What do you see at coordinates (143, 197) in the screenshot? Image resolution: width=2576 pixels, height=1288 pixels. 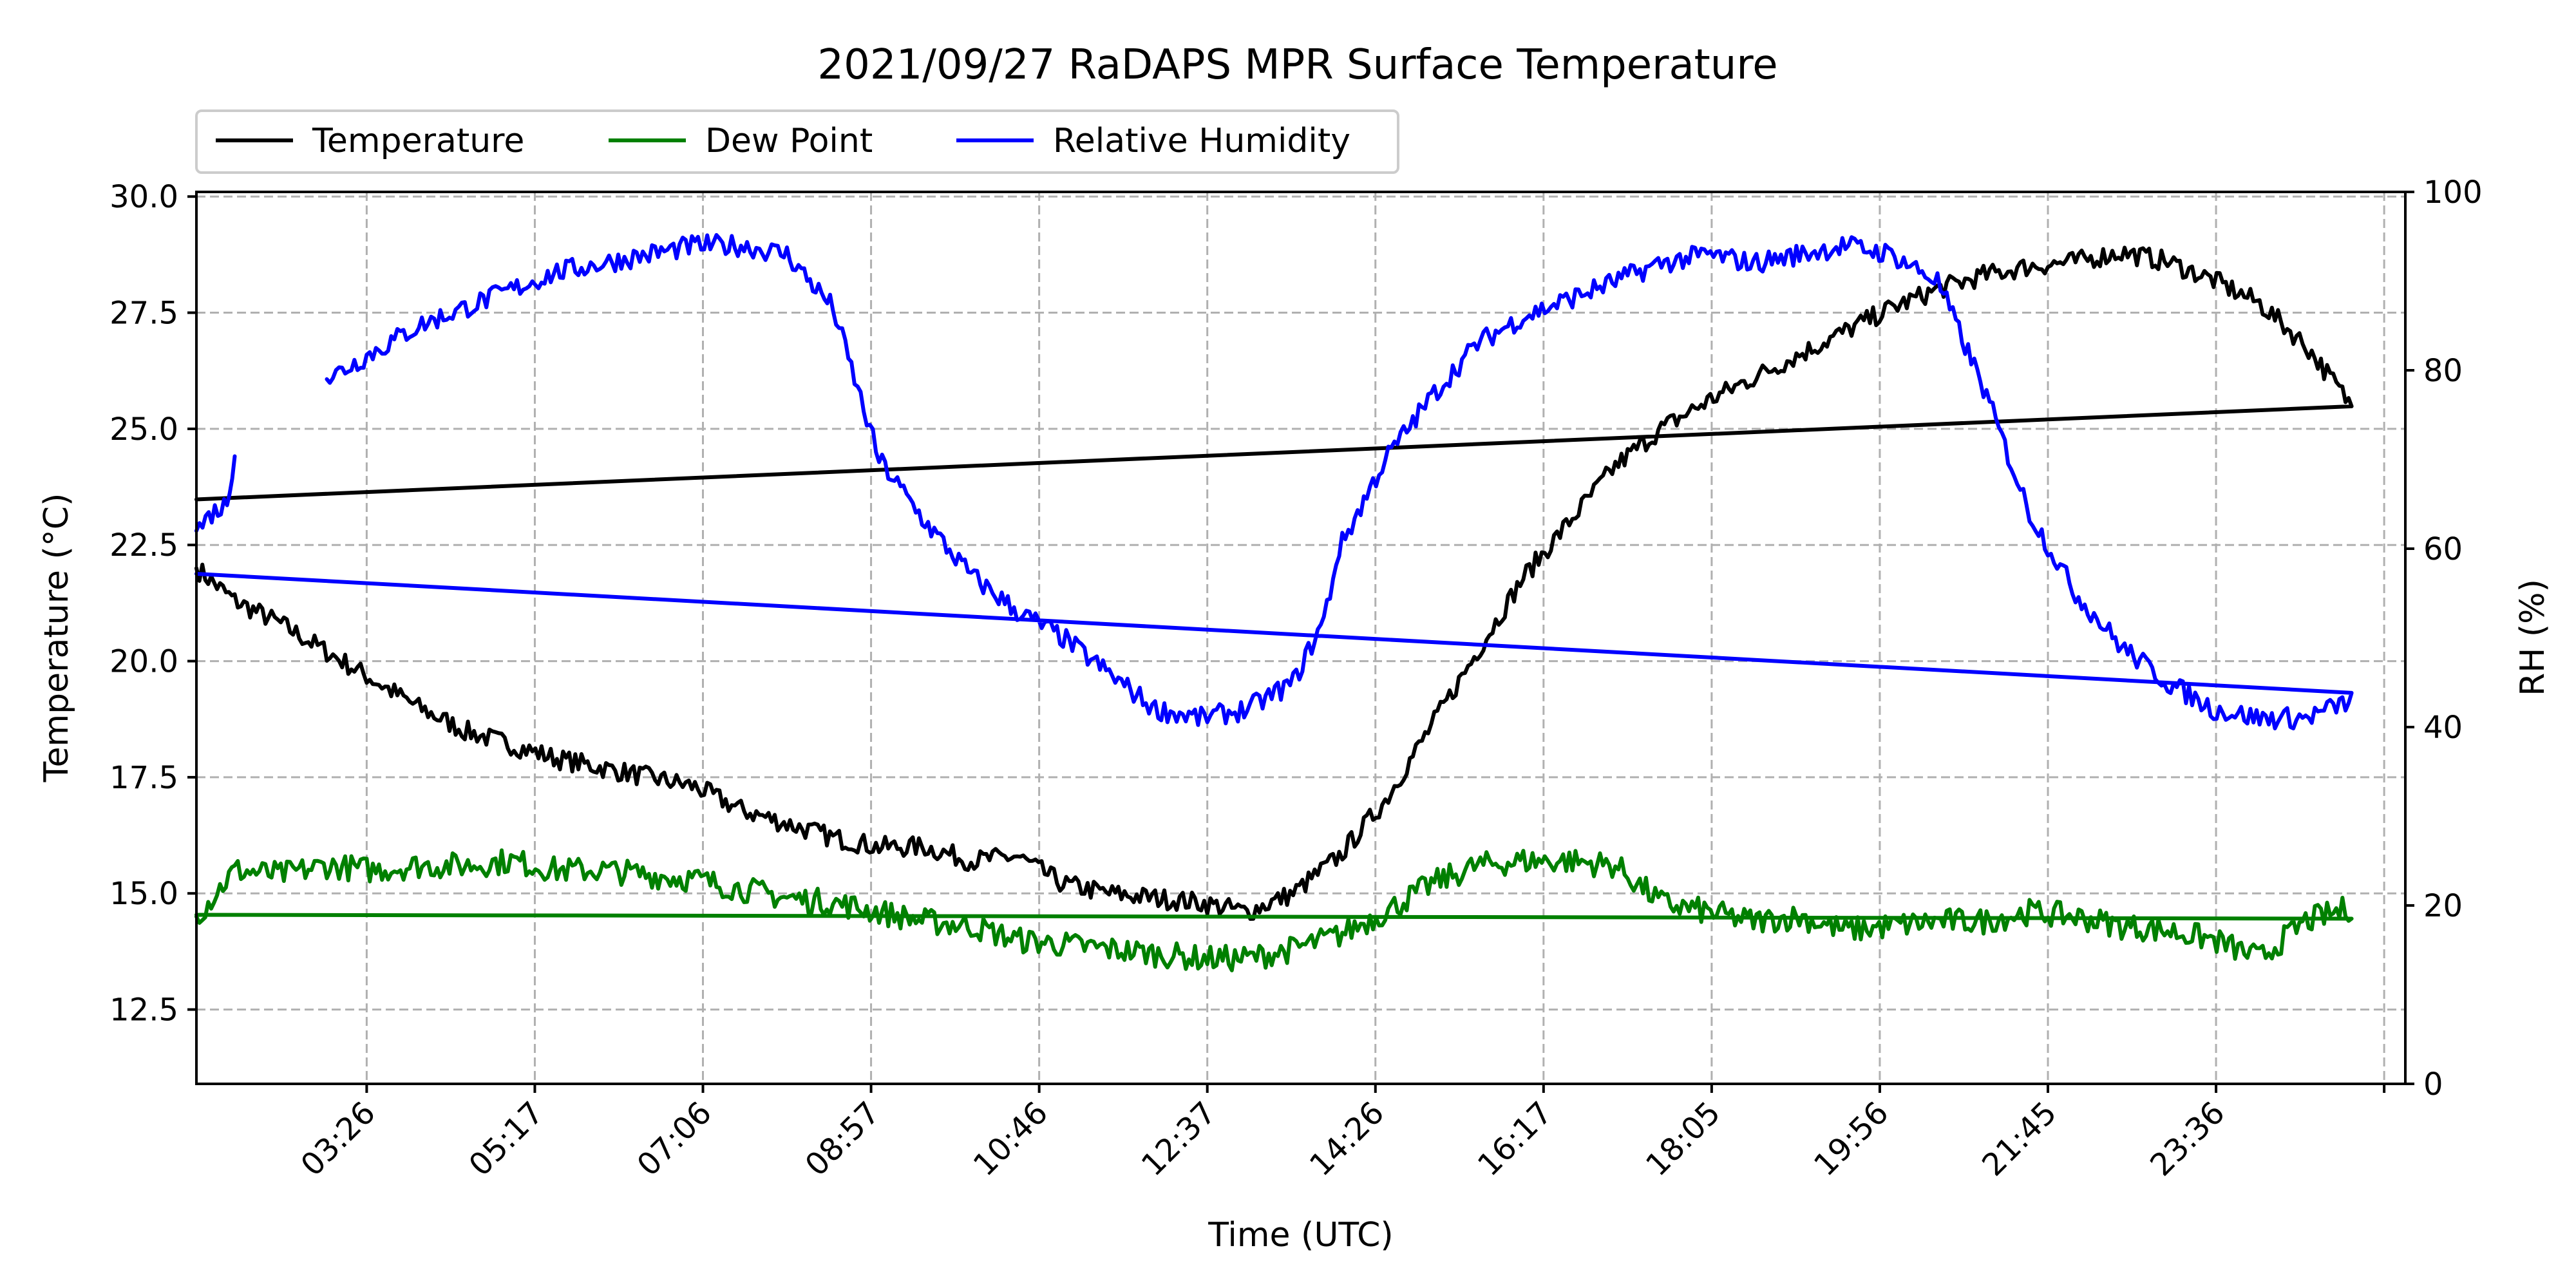 I see `y-tick-label: 30.0` at bounding box center [143, 197].